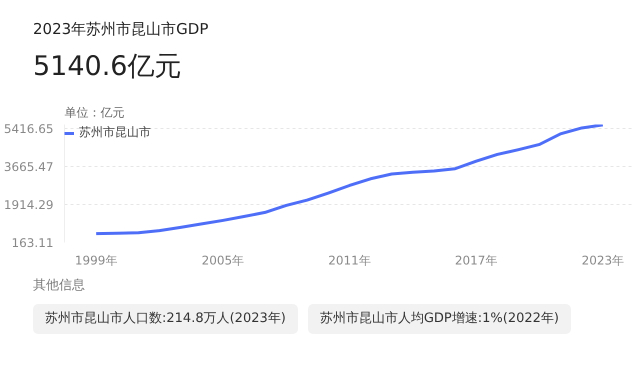 The width and height of the screenshot is (640, 373). What do you see at coordinates (349, 261) in the screenshot?
I see `x-tick-label: 2011年` at bounding box center [349, 261].